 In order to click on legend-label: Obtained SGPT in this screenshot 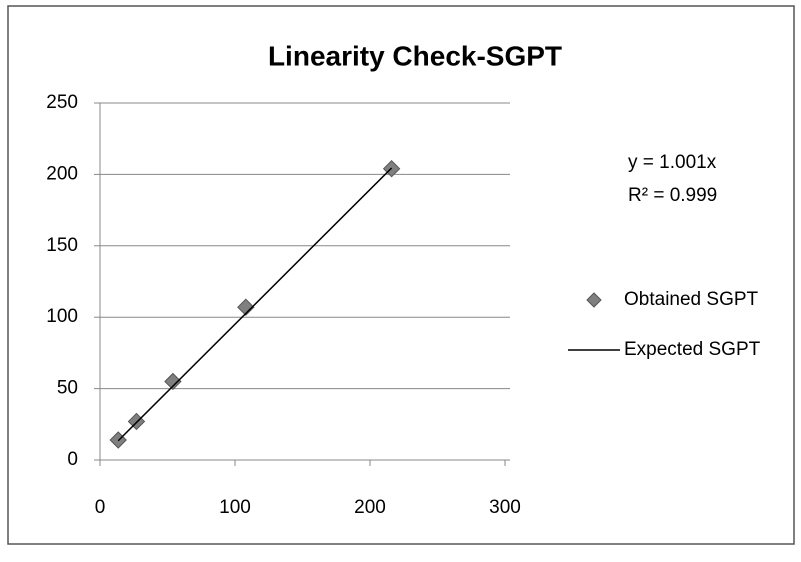, I will do `click(691, 299)`.